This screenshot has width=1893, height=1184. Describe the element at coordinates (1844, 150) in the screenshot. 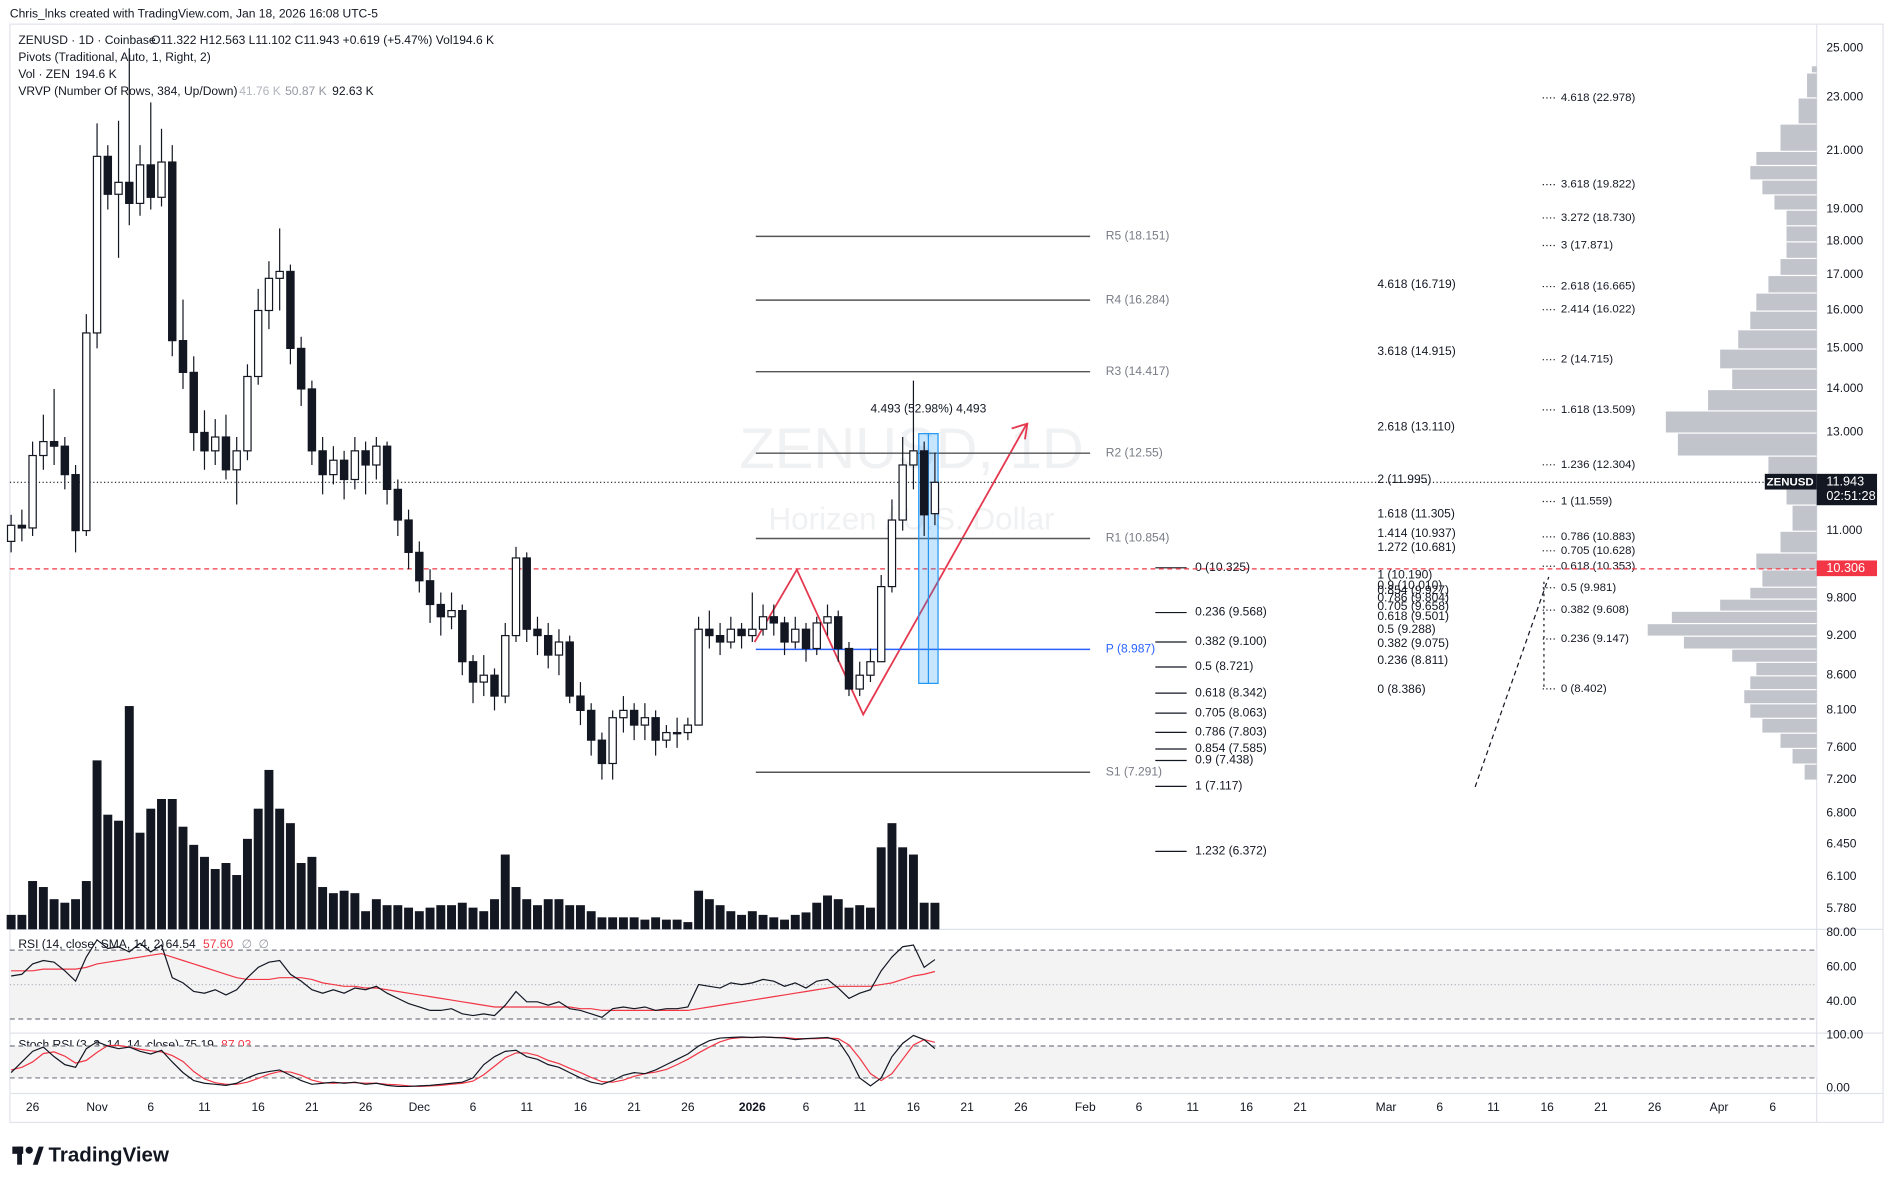

I see `y-tick-label: 21.000` at that location.